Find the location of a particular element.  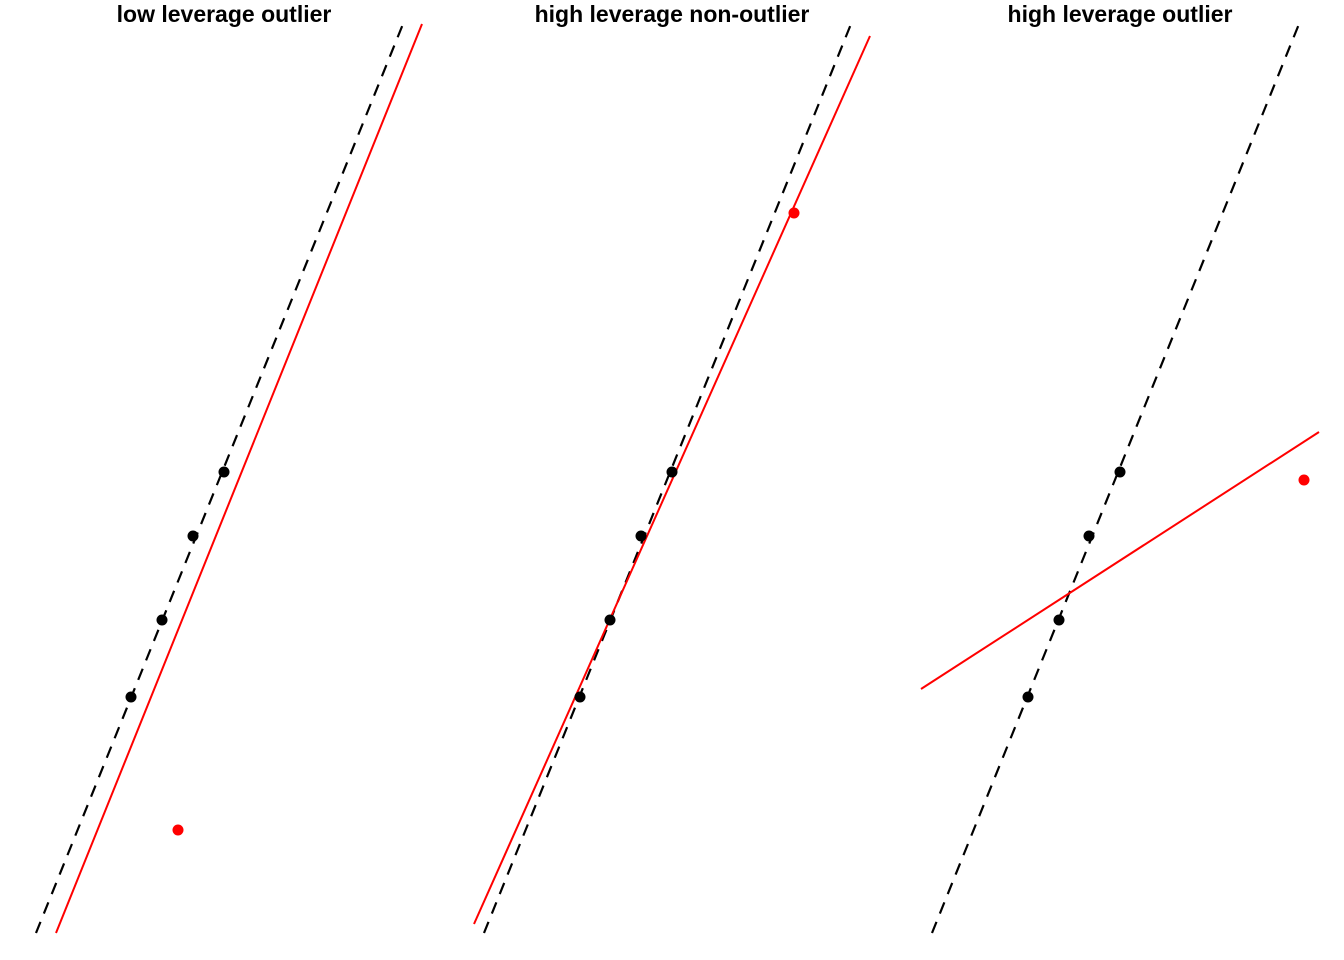

panel-title: high leverage outlier is located at coordinates (1120, 14).